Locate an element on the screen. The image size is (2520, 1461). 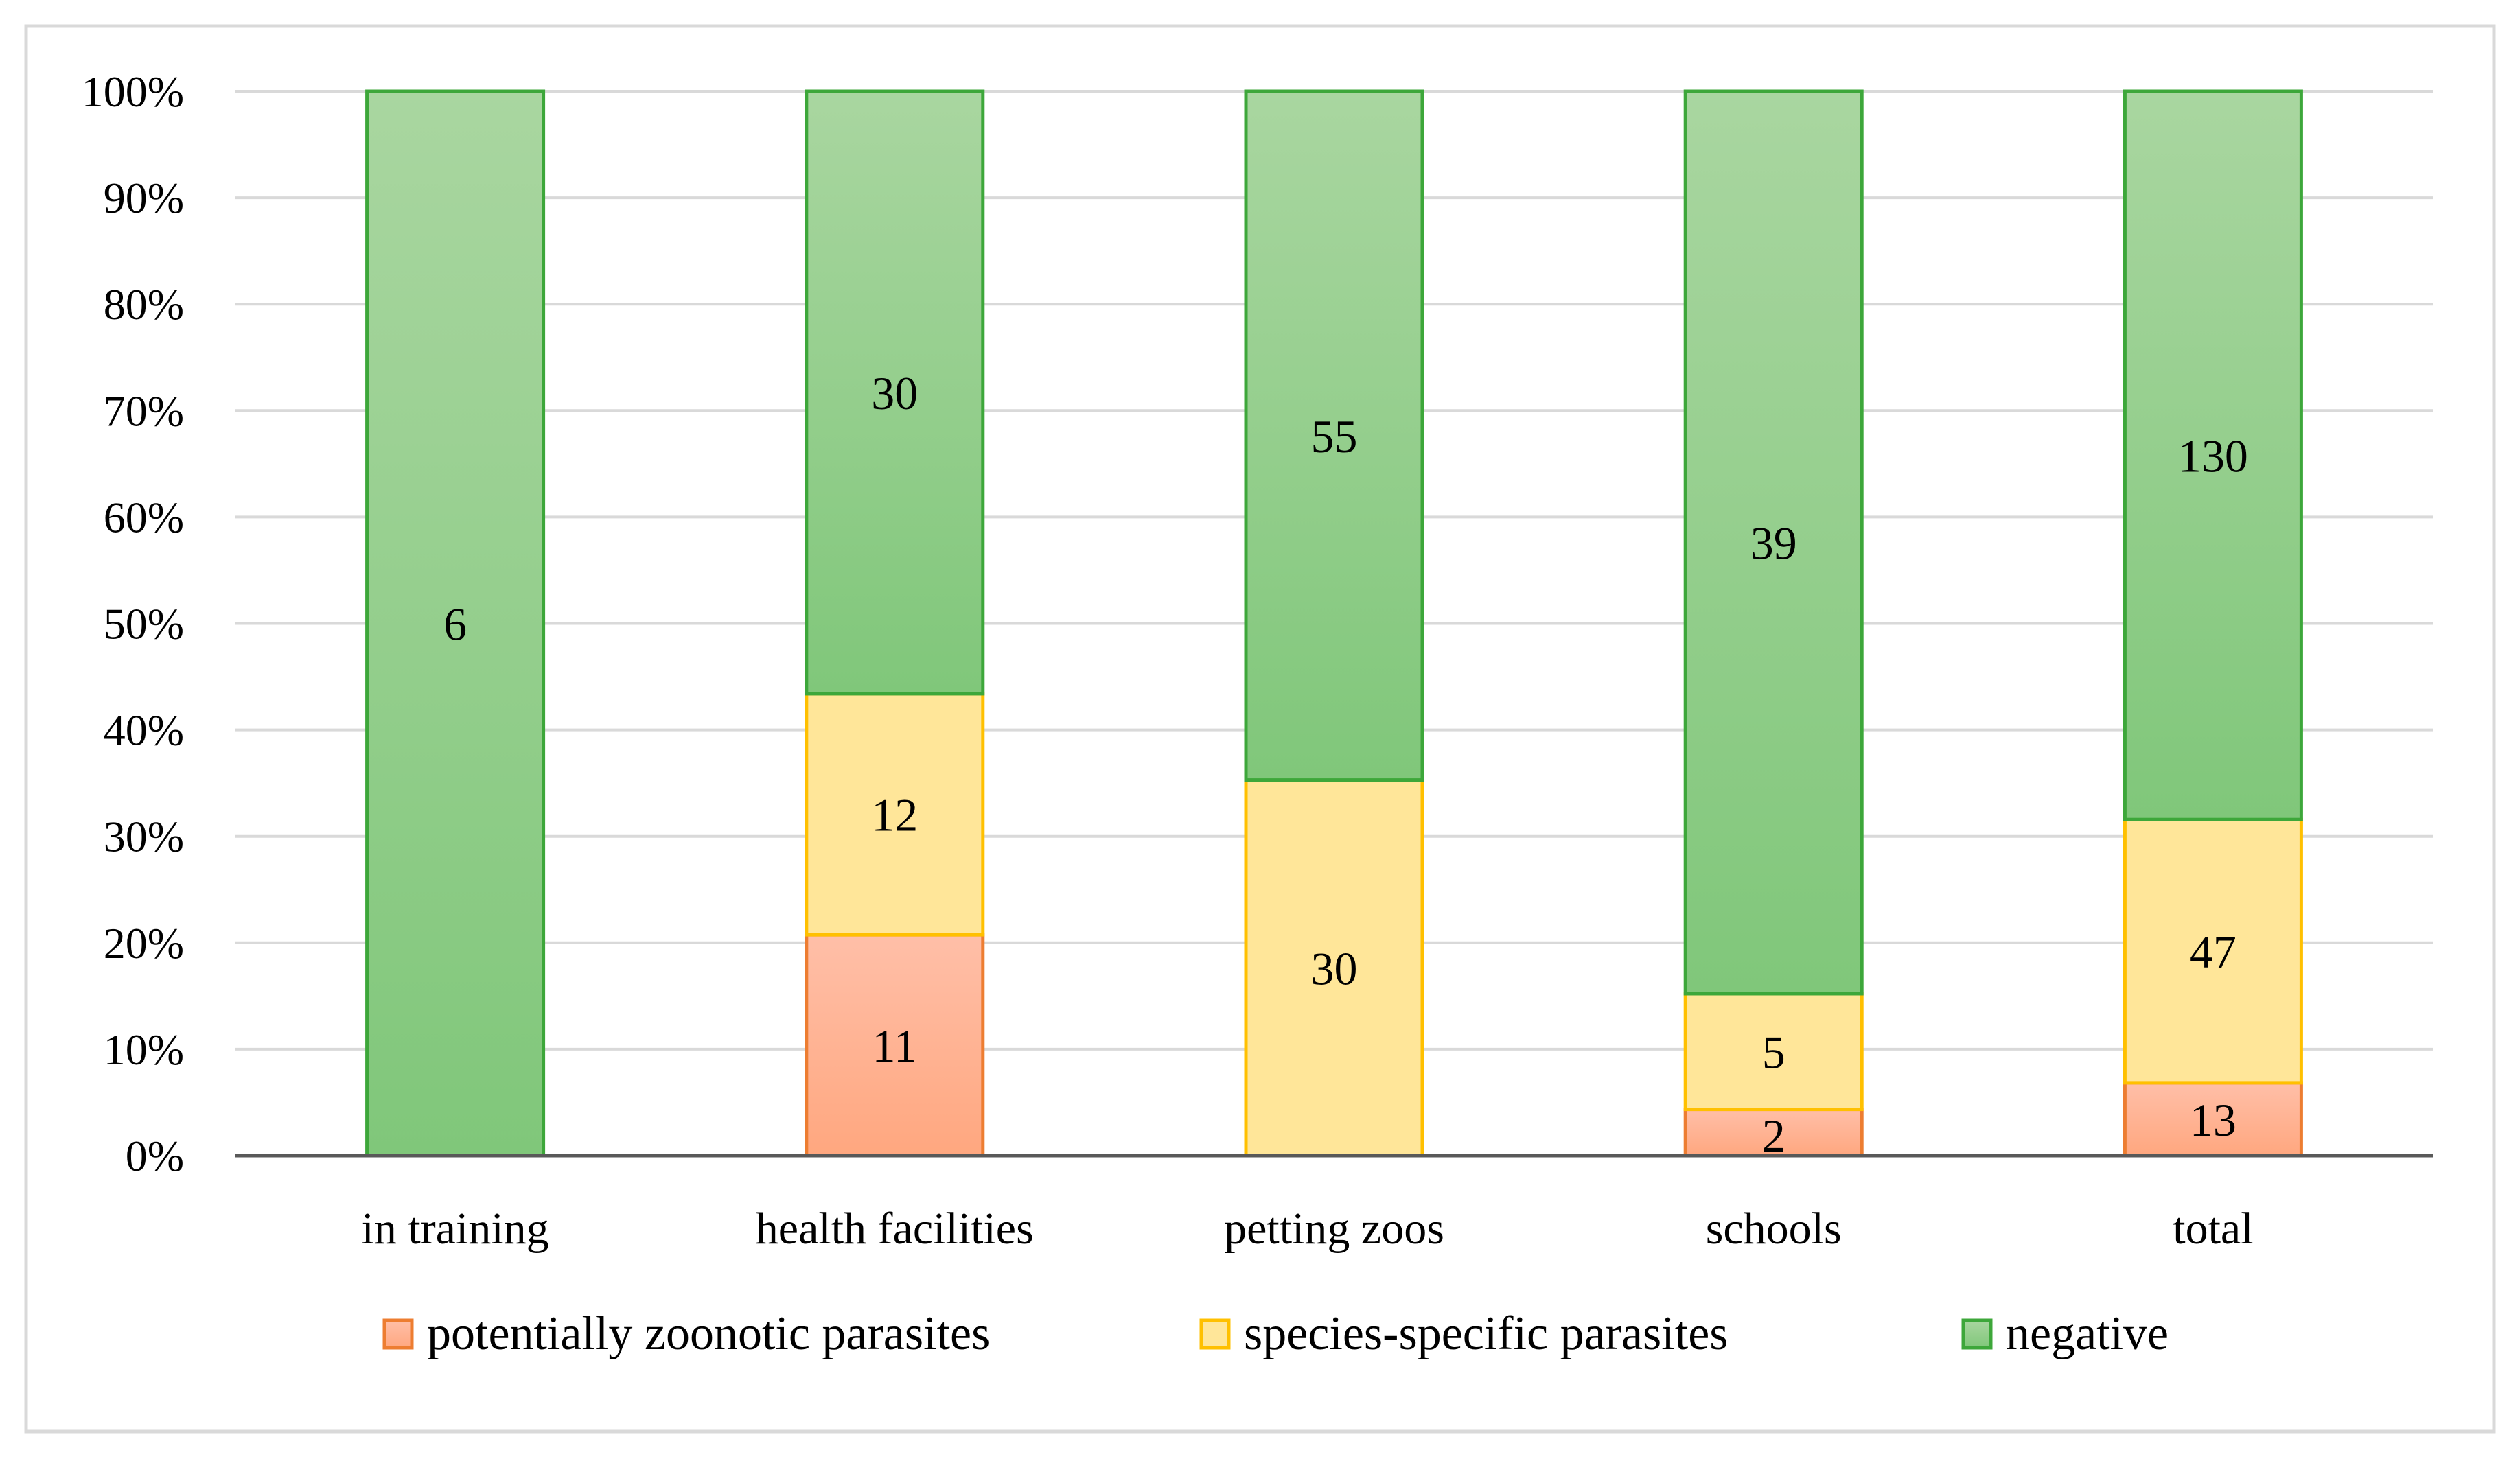
y-tick-label: 100% is located at coordinates (133, 91).